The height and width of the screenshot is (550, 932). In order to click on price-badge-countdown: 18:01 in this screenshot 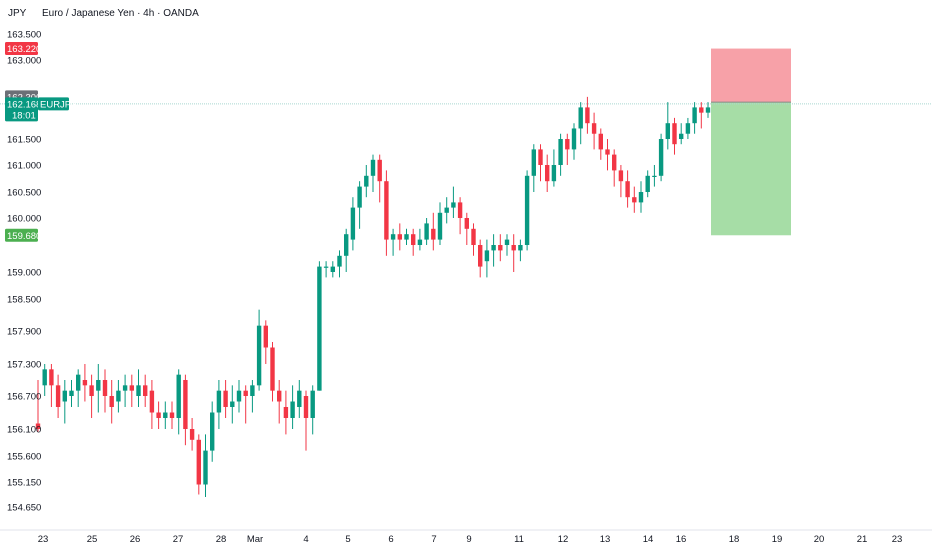, I will do `click(24, 115)`.